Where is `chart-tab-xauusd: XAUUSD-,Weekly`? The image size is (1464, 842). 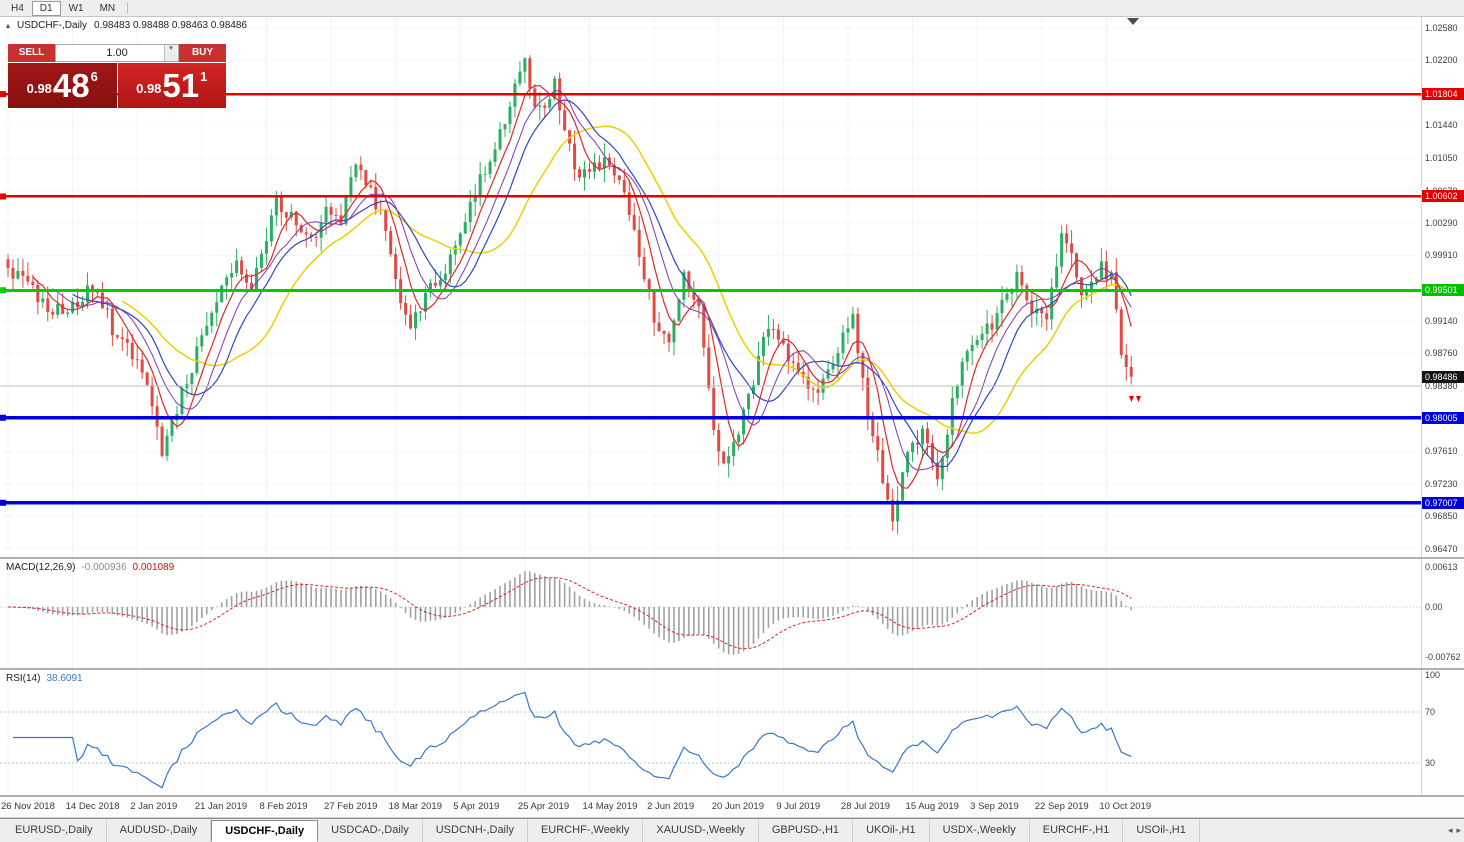
chart-tab-xauusd: XAUUSD-,Weekly is located at coordinates (701, 830).